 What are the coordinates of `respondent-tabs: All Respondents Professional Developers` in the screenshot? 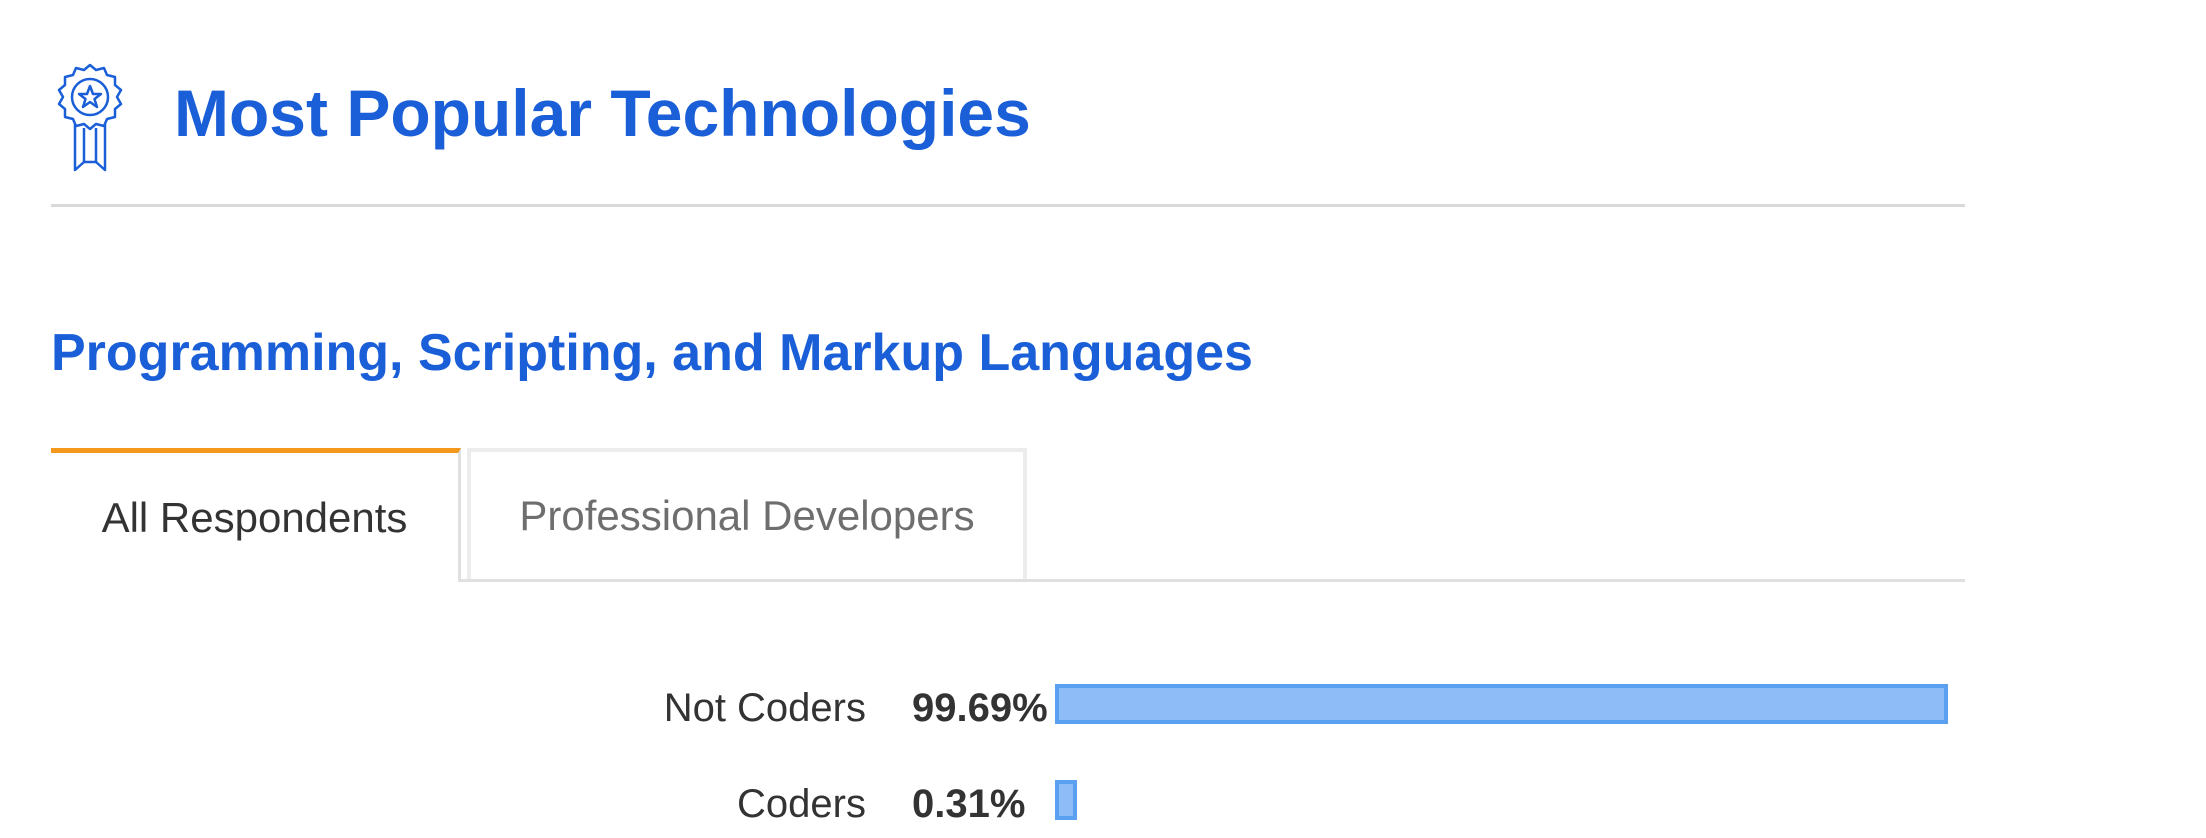 It's located at (1008, 515).